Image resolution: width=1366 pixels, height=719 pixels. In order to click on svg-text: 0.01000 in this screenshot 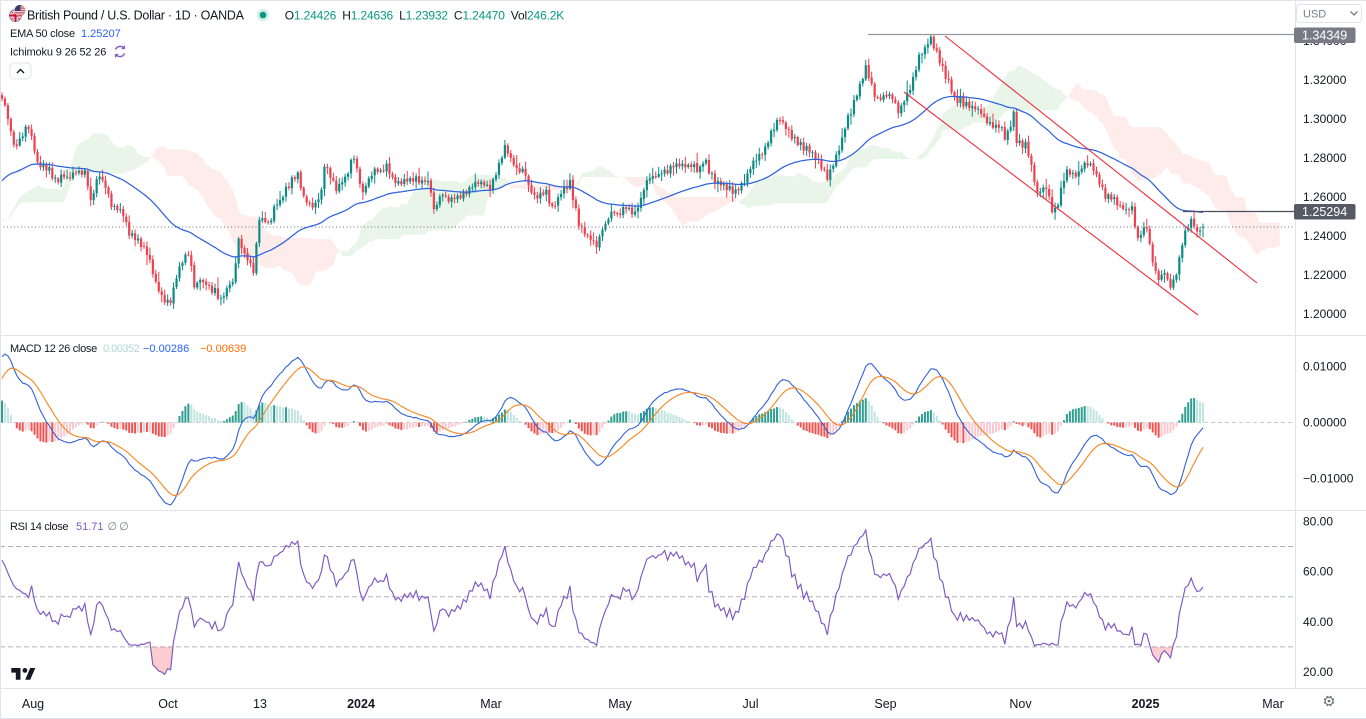, I will do `click(1325, 367)`.